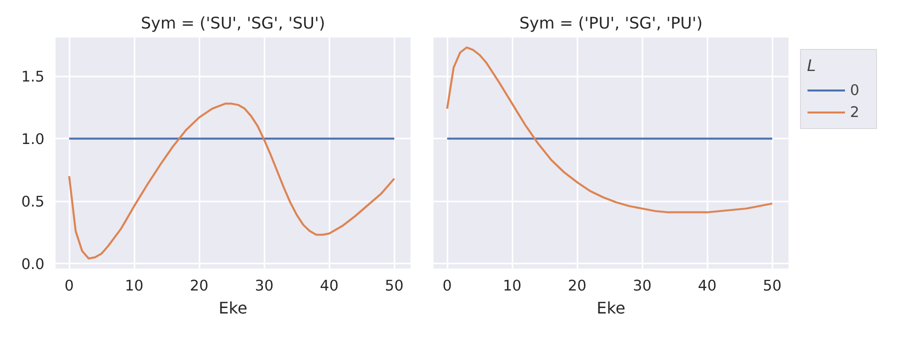 This screenshot has width=903, height=340. What do you see at coordinates (812, 65) in the screenshot?
I see `legend-title: L` at bounding box center [812, 65].